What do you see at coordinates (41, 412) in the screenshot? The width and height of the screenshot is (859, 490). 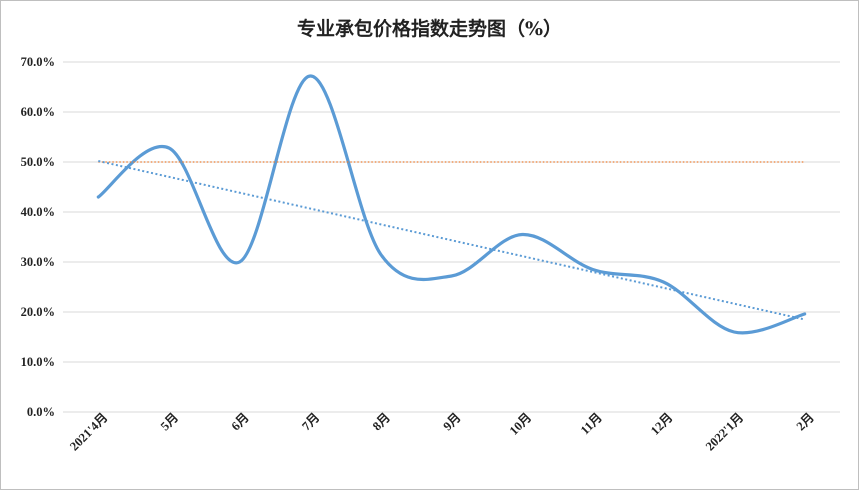 I see `y-tick-label: 0.0%` at bounding box center [41, 412].